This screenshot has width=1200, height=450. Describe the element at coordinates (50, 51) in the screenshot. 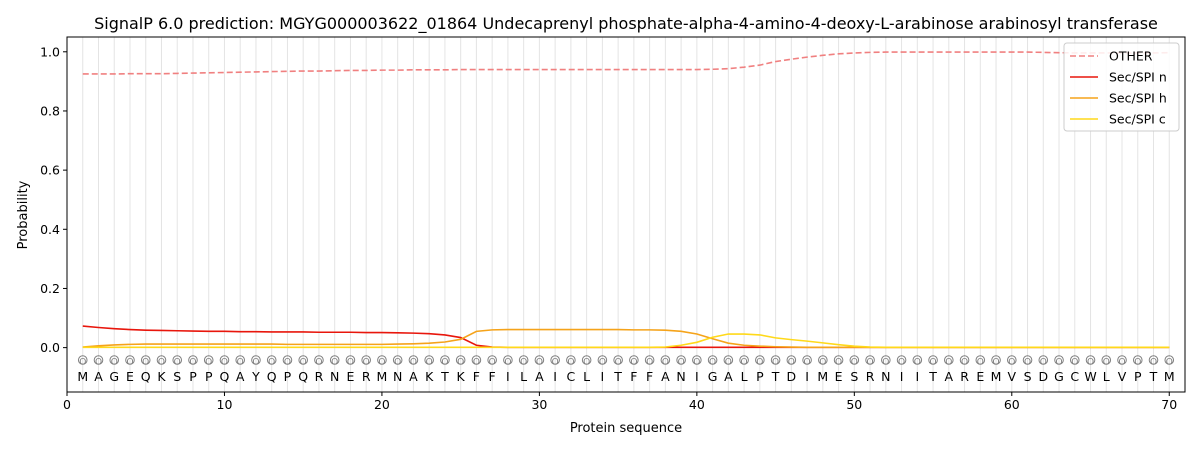

I see `y-tick-label: 1.0` at that location.